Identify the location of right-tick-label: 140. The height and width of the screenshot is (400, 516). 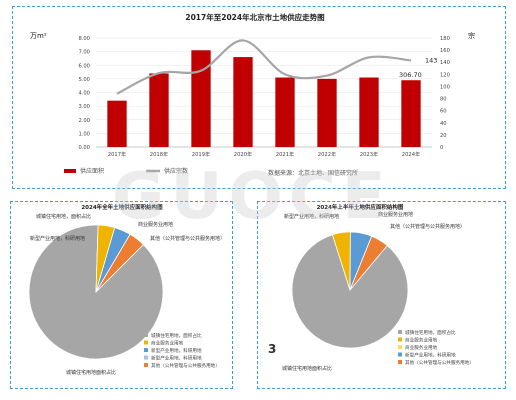
(445, 63).